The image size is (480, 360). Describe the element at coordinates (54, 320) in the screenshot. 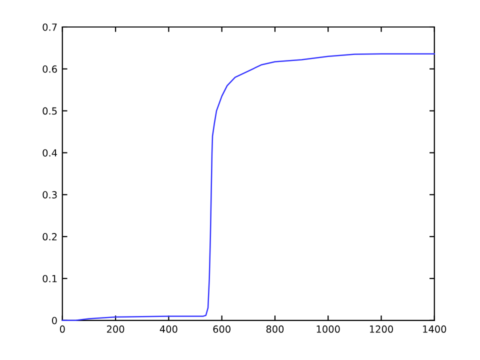

I see `y-tick-label: 0` at that location.